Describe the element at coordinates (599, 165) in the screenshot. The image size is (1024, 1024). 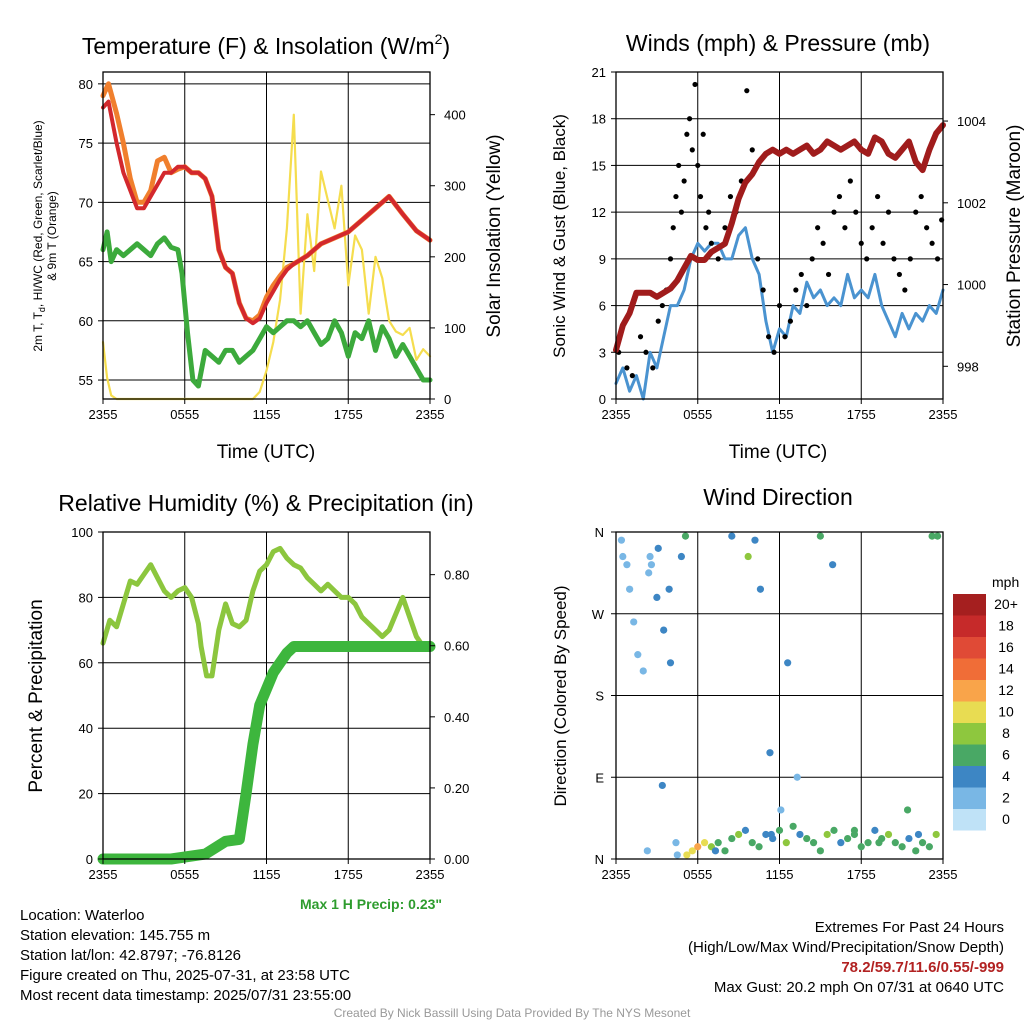
I see `y-tick-label-left: 15` at that location.